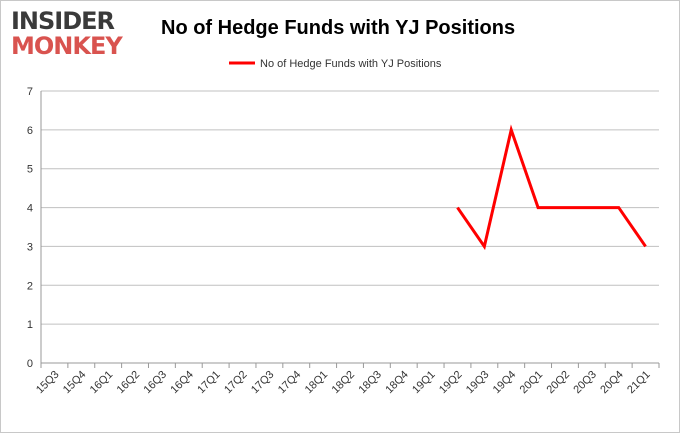 The image size is (680, 433). Describe the element at coordinates (639, 383) in the screenshot. I see `x-tick-label: 21Q1` at that location.